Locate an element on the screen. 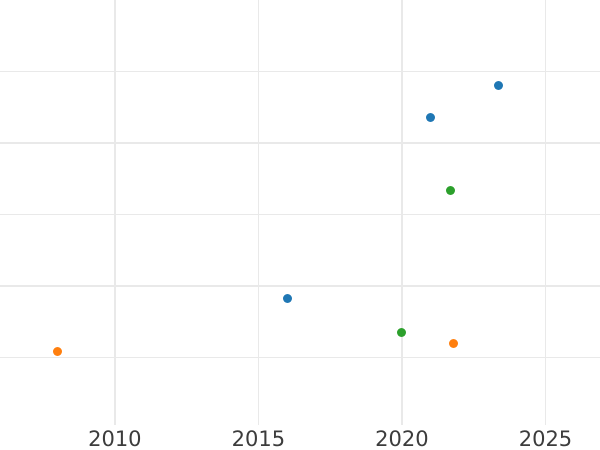 This screenshot has width=600, height=450. x-tick-label: 2010 is located at coordinates (115, 438).